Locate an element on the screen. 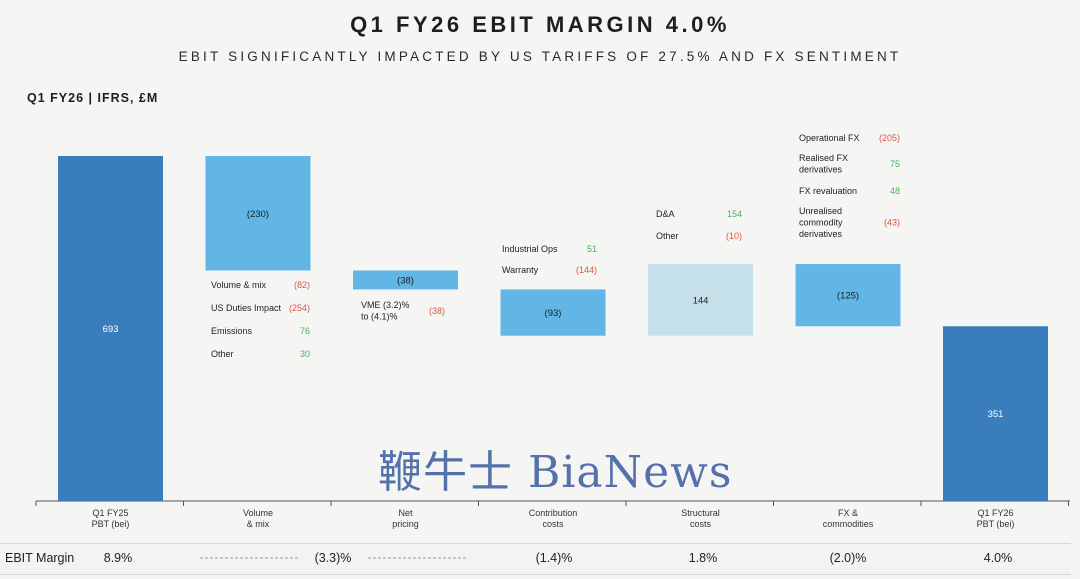 The image size is (1080, 579). category-label: Q1 FY26 is located at coordinates (995, 513).